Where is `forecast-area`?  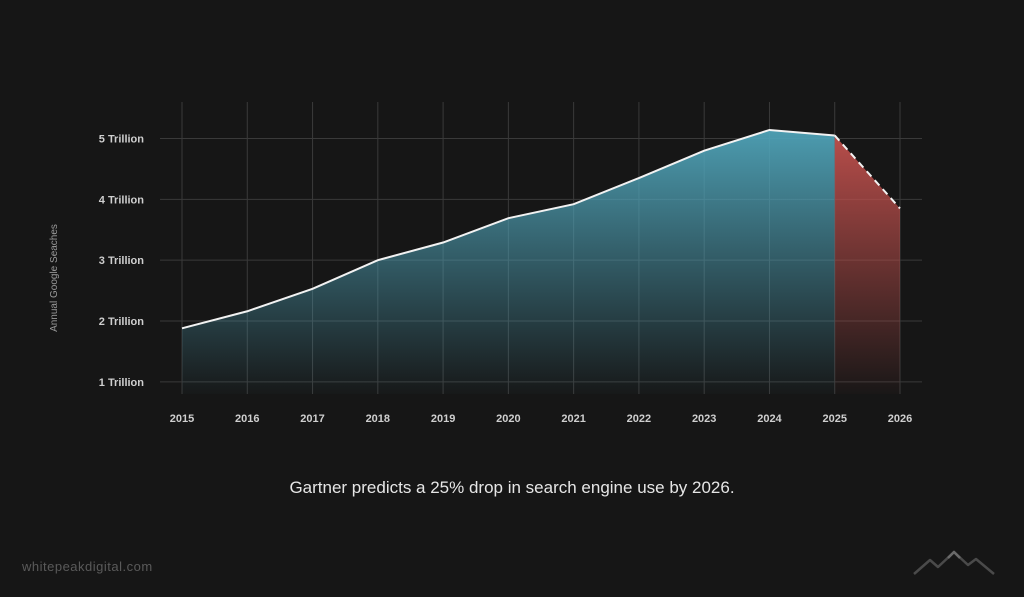
forecast-area is located at coordinates (867, 265).